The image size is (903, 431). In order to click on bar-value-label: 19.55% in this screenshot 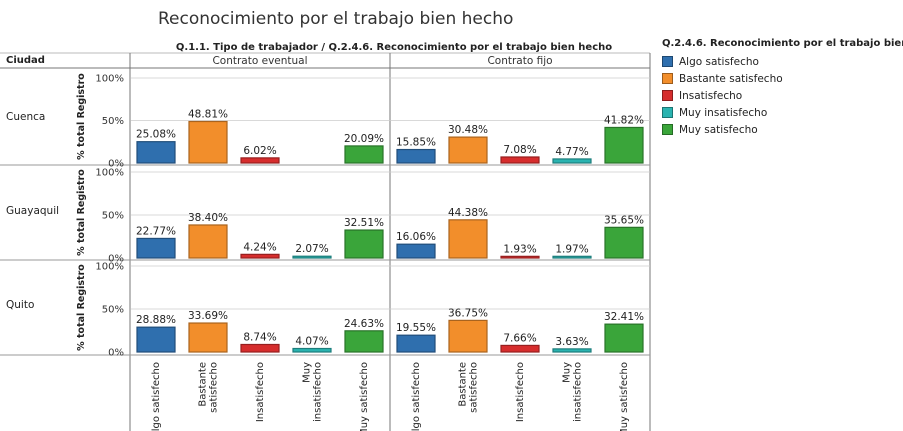, I will do `click(416, 328)`.